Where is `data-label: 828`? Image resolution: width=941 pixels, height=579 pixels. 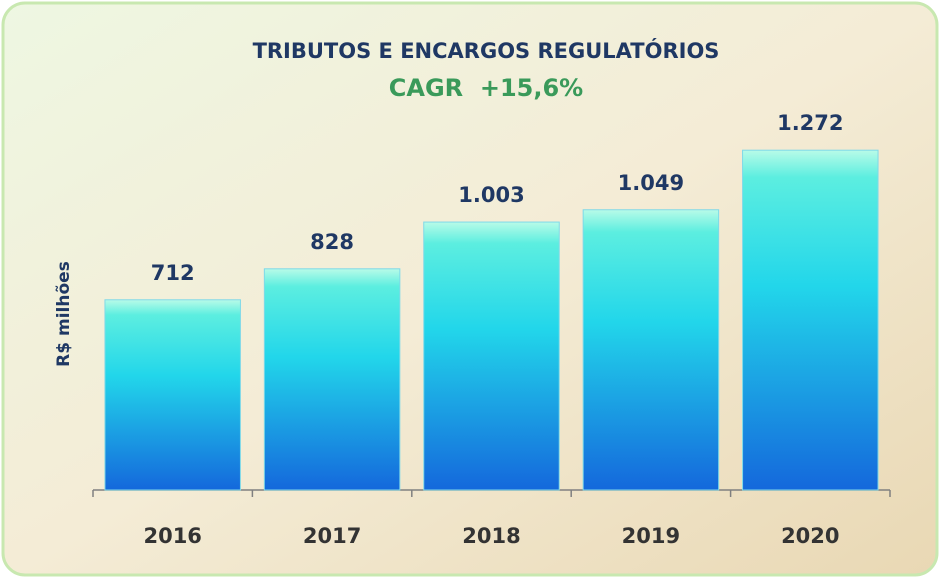 data-label: 828 is located at coordinates (332, 242).